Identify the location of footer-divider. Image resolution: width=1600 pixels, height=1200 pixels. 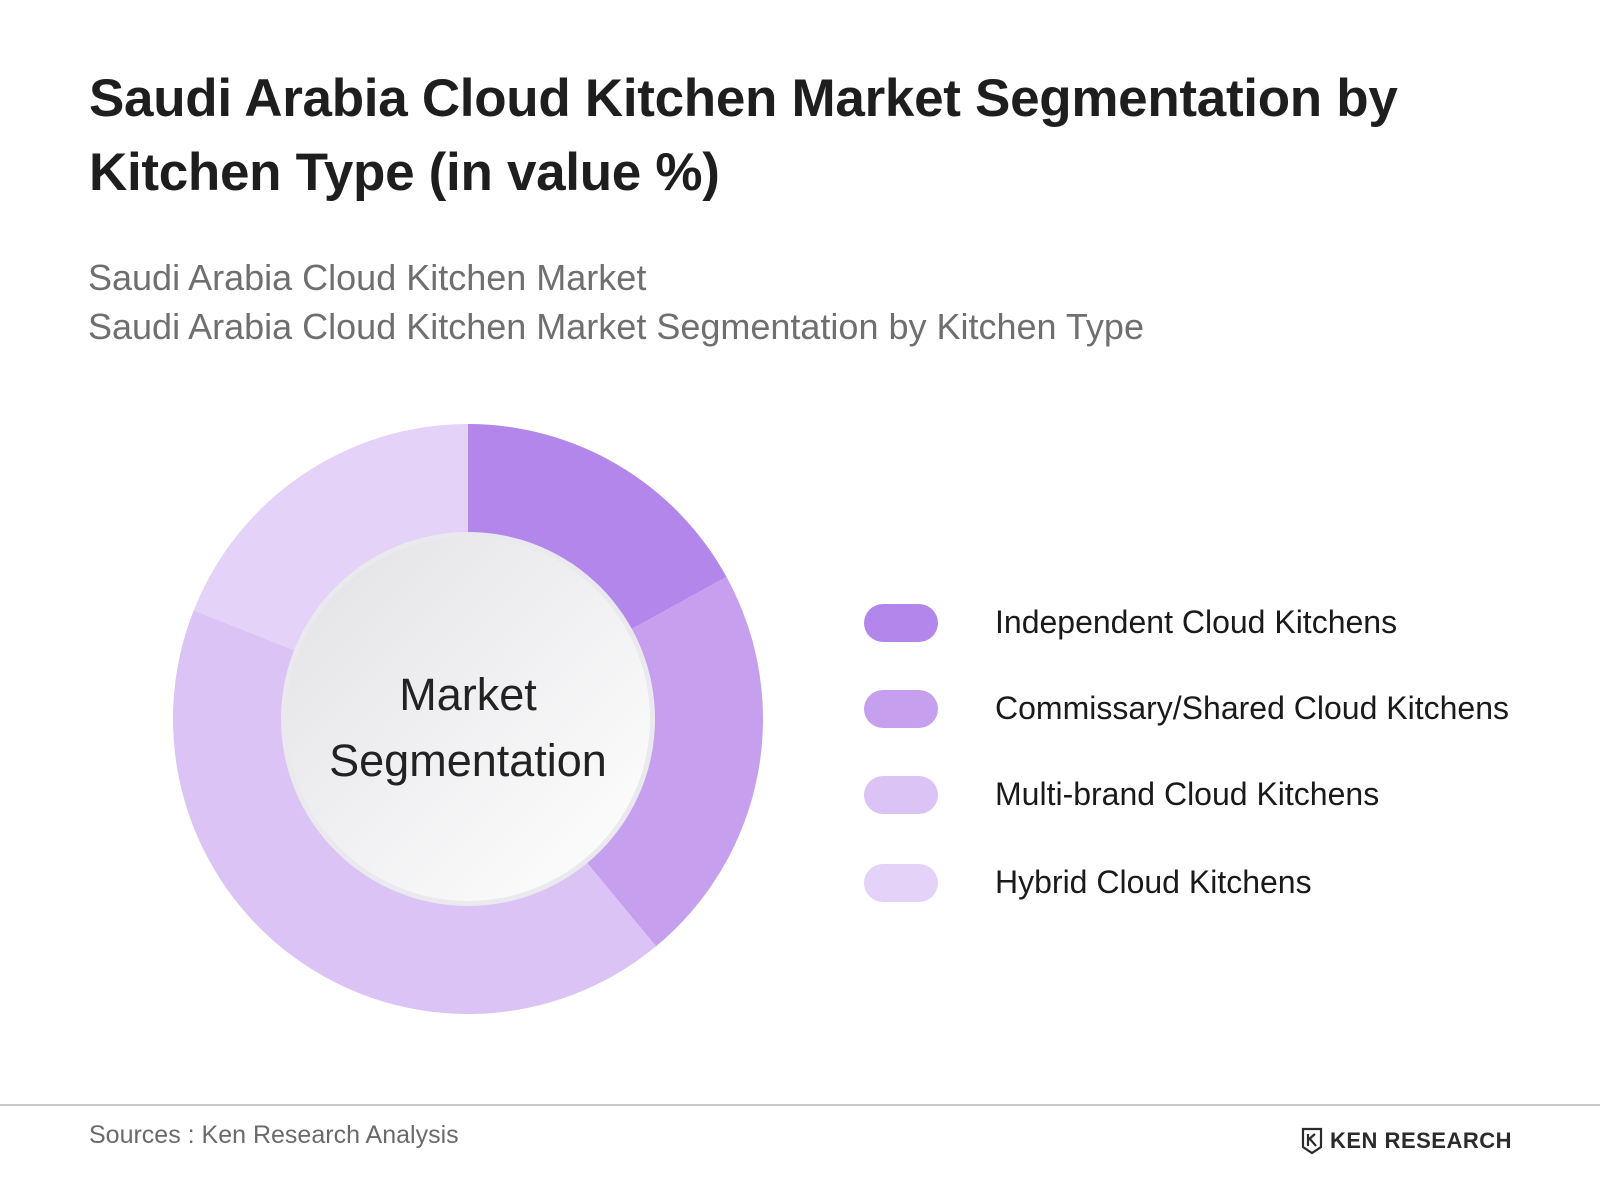
(800, 1105).